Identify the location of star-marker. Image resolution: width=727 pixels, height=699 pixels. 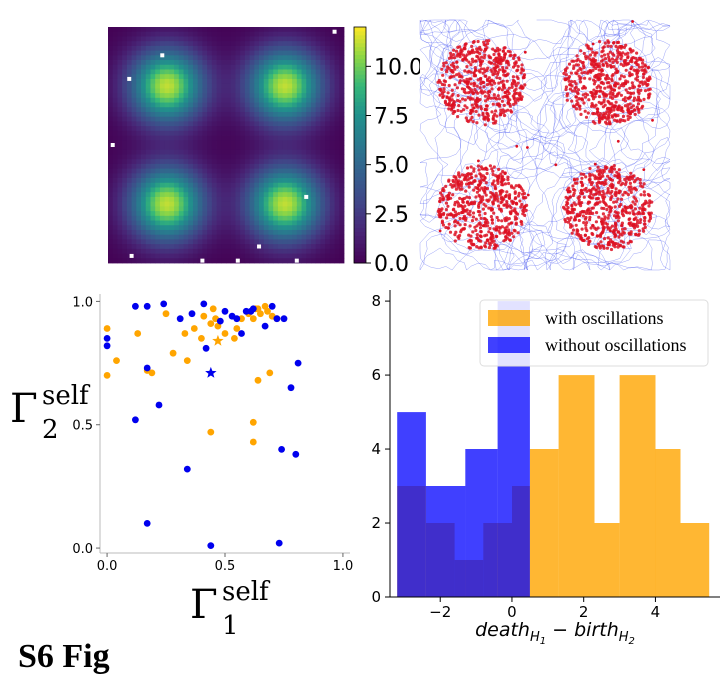
(218, 340).